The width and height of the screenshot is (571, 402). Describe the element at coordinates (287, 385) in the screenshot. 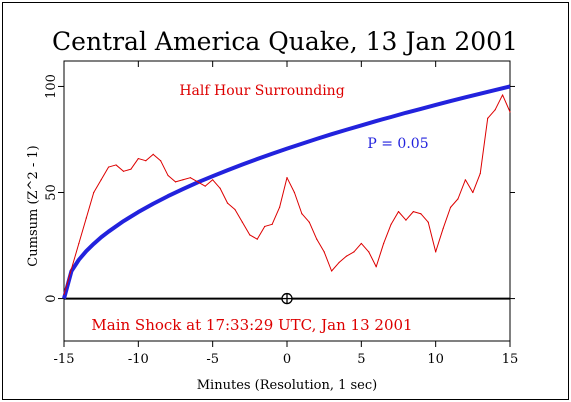

I see `x-axis-label: Minutes (Resolution, 1 sec)` at that location.